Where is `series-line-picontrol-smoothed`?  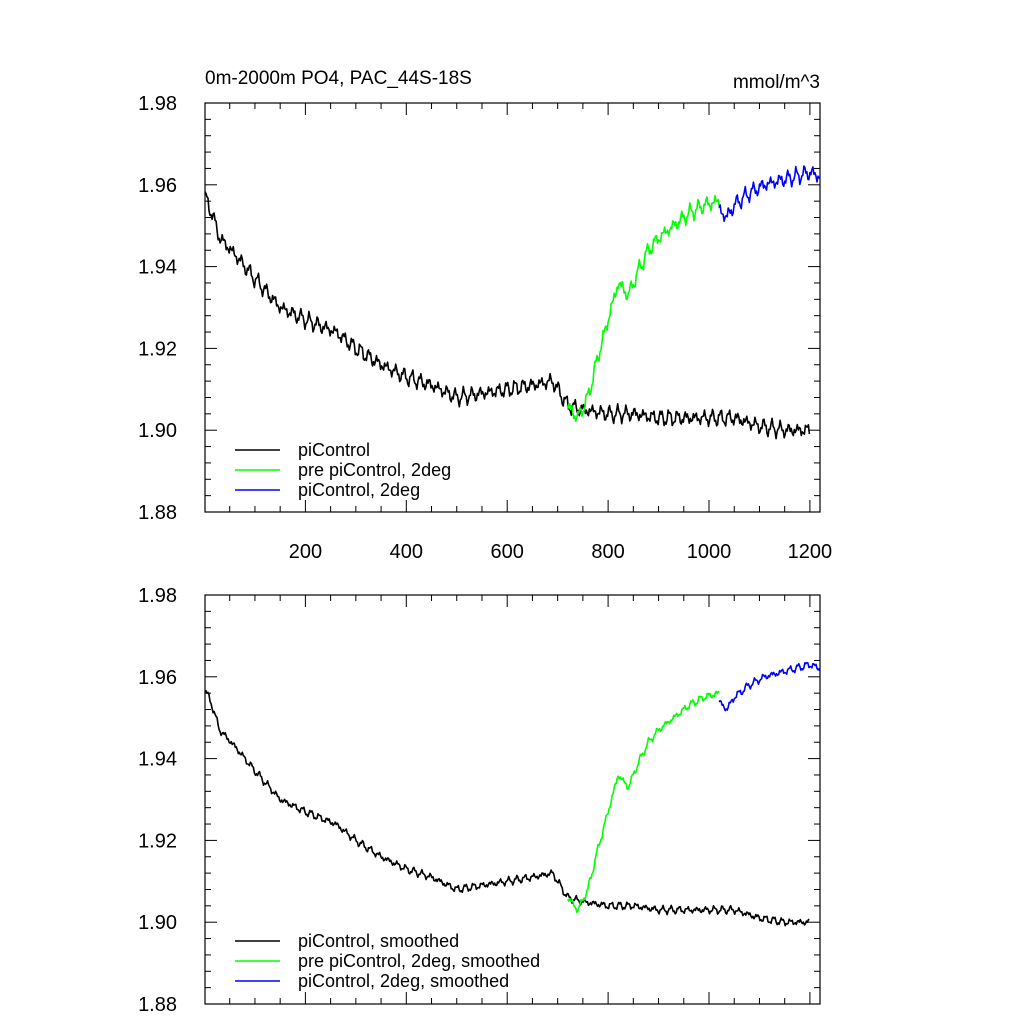 series-line-picontrol-smoothed is located at coordinates (507, 808).